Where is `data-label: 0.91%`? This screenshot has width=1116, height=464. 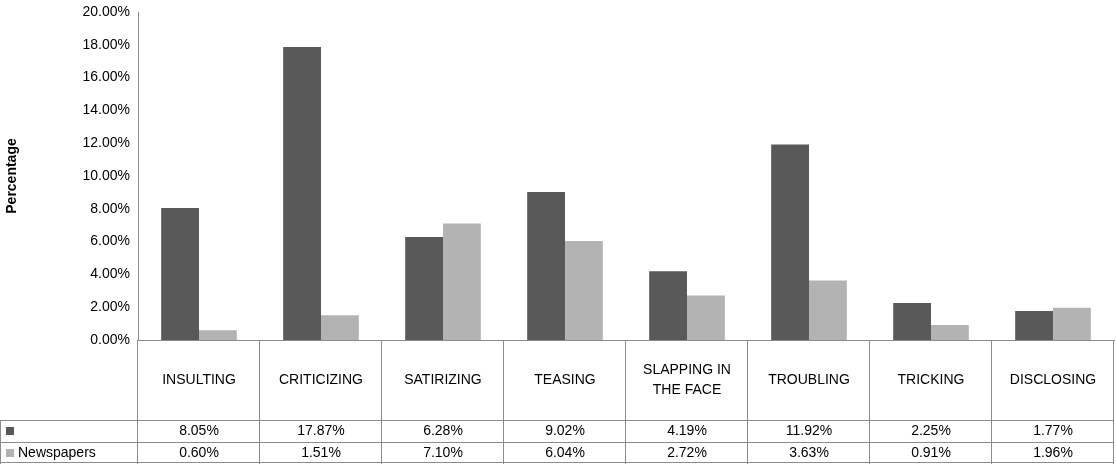 data-label: 0.91% is located at coordinates (931, 451).